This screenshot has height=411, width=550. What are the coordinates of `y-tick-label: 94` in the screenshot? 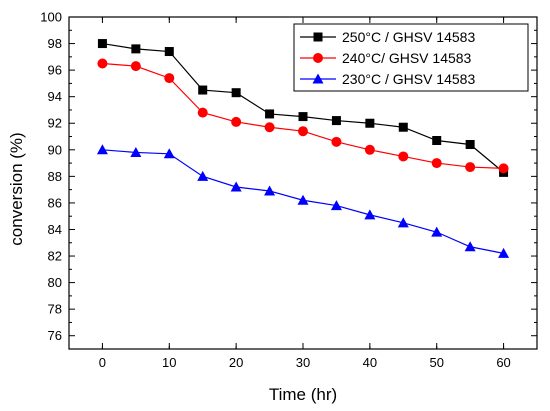 It's located at (55, 96).